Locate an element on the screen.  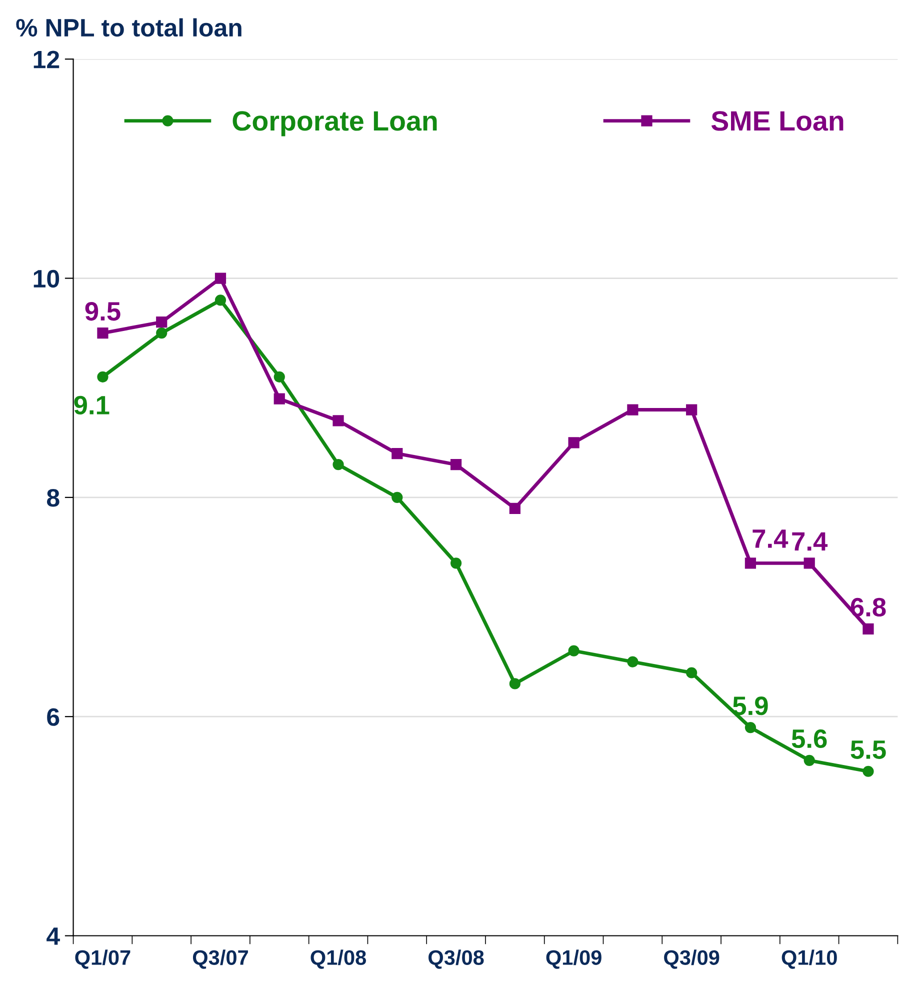
legend-label: Corporate Loan is located at coordinates (334, 123).